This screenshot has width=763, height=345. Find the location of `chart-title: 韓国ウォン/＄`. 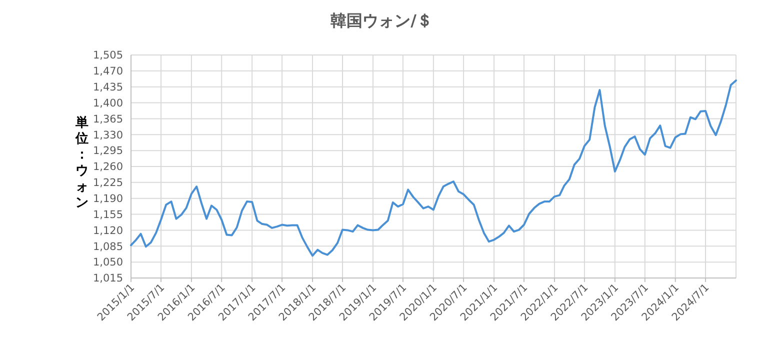

chart-title: 韓国ウォン/＄ is located at coordinates (381, 20).